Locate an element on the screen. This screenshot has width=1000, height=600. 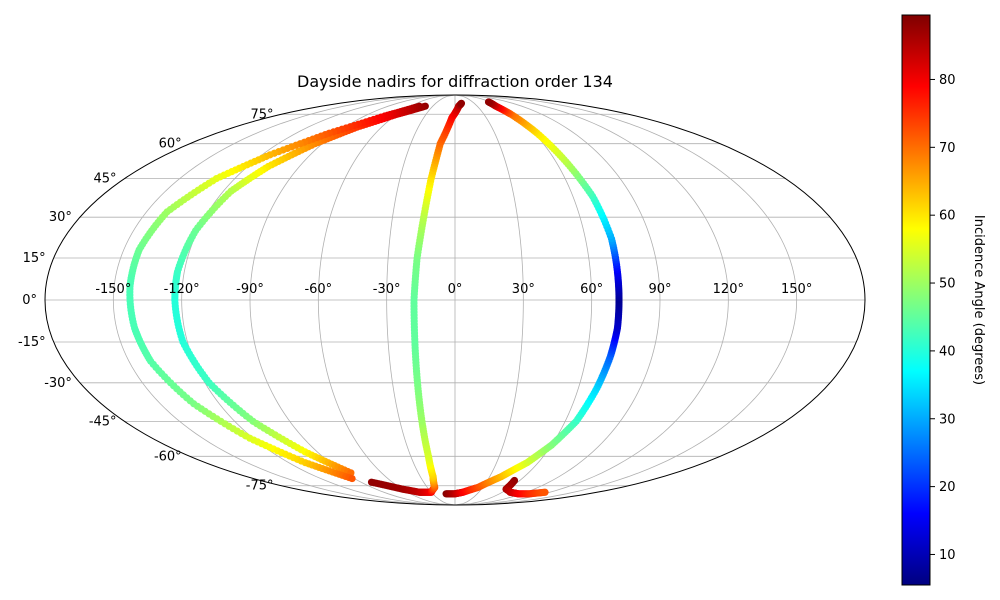
latitude-tick-label: -45° is located at coordinates (103, 421).